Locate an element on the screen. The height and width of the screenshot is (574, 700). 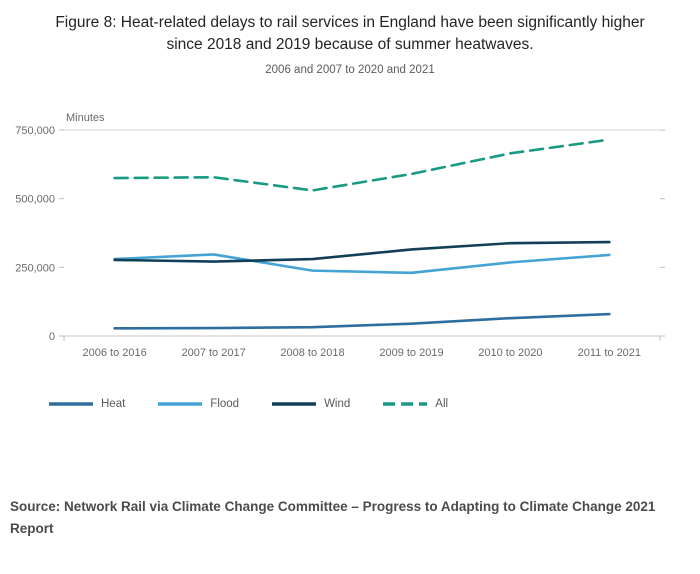
legend-item-heat: Heat is located at coordinates (86, 404).